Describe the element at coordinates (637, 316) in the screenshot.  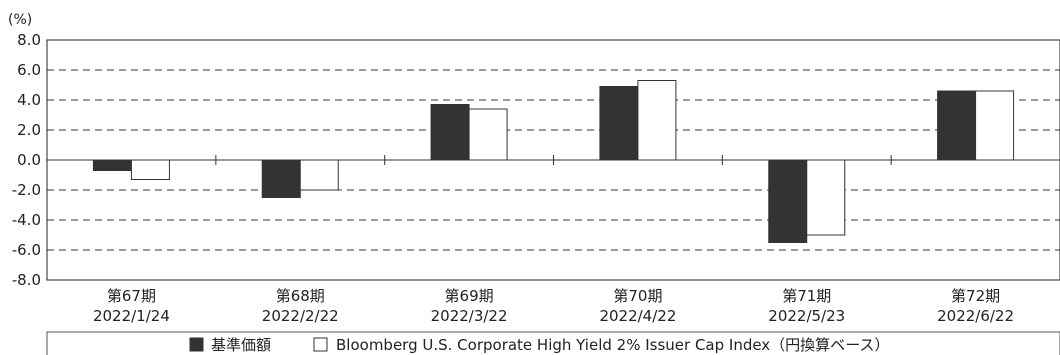
I see `category-date-label: 2022/4/22` at that location.